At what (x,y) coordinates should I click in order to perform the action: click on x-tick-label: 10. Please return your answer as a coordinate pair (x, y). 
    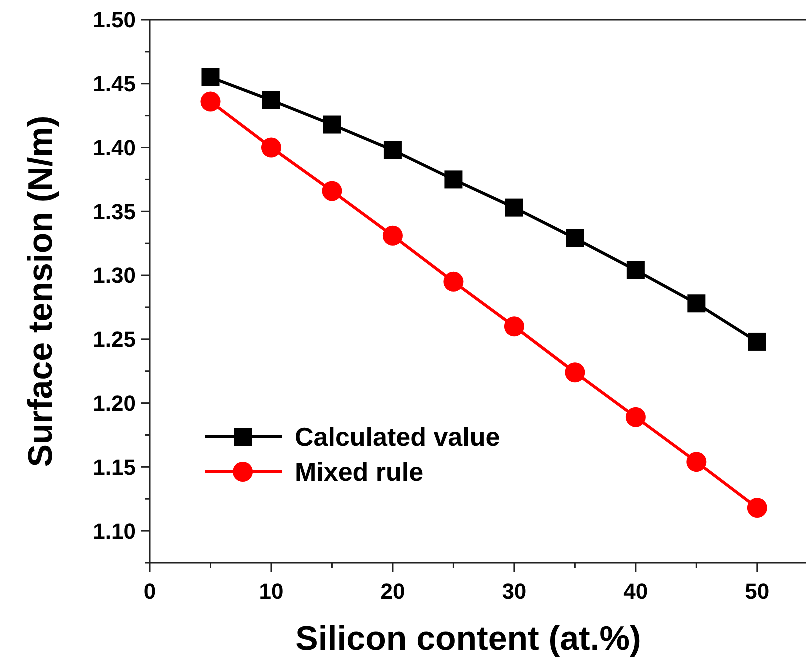
    Looking at the image, I should click on (271, 591).